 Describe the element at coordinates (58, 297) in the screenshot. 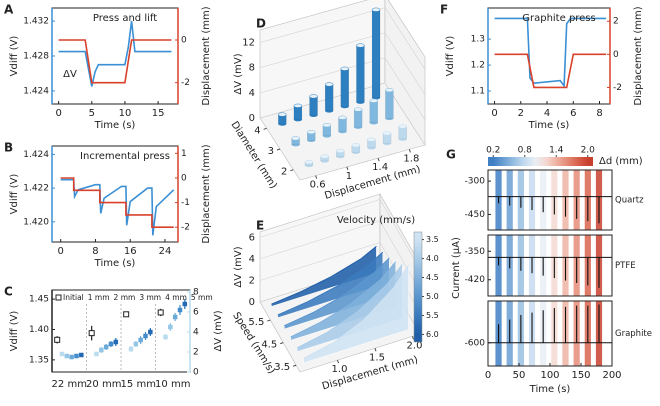

I see `legend-marker` at that location.